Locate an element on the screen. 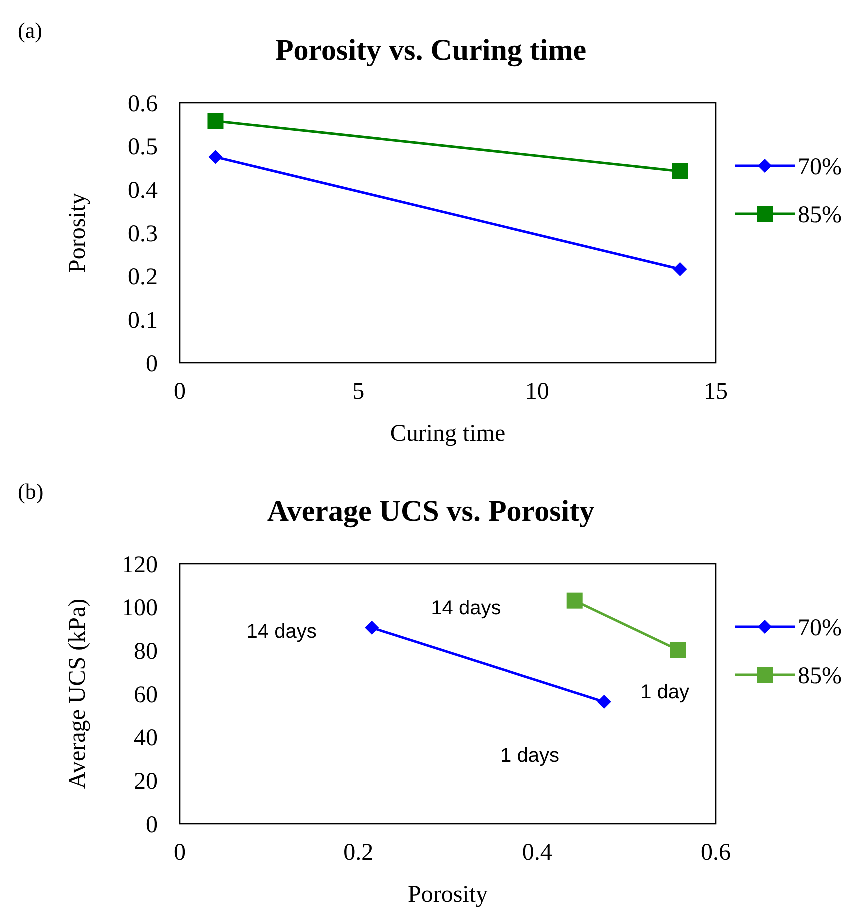 The image size is (846, 922). y-tick-label: 40 is located at coordinates (146, 739).